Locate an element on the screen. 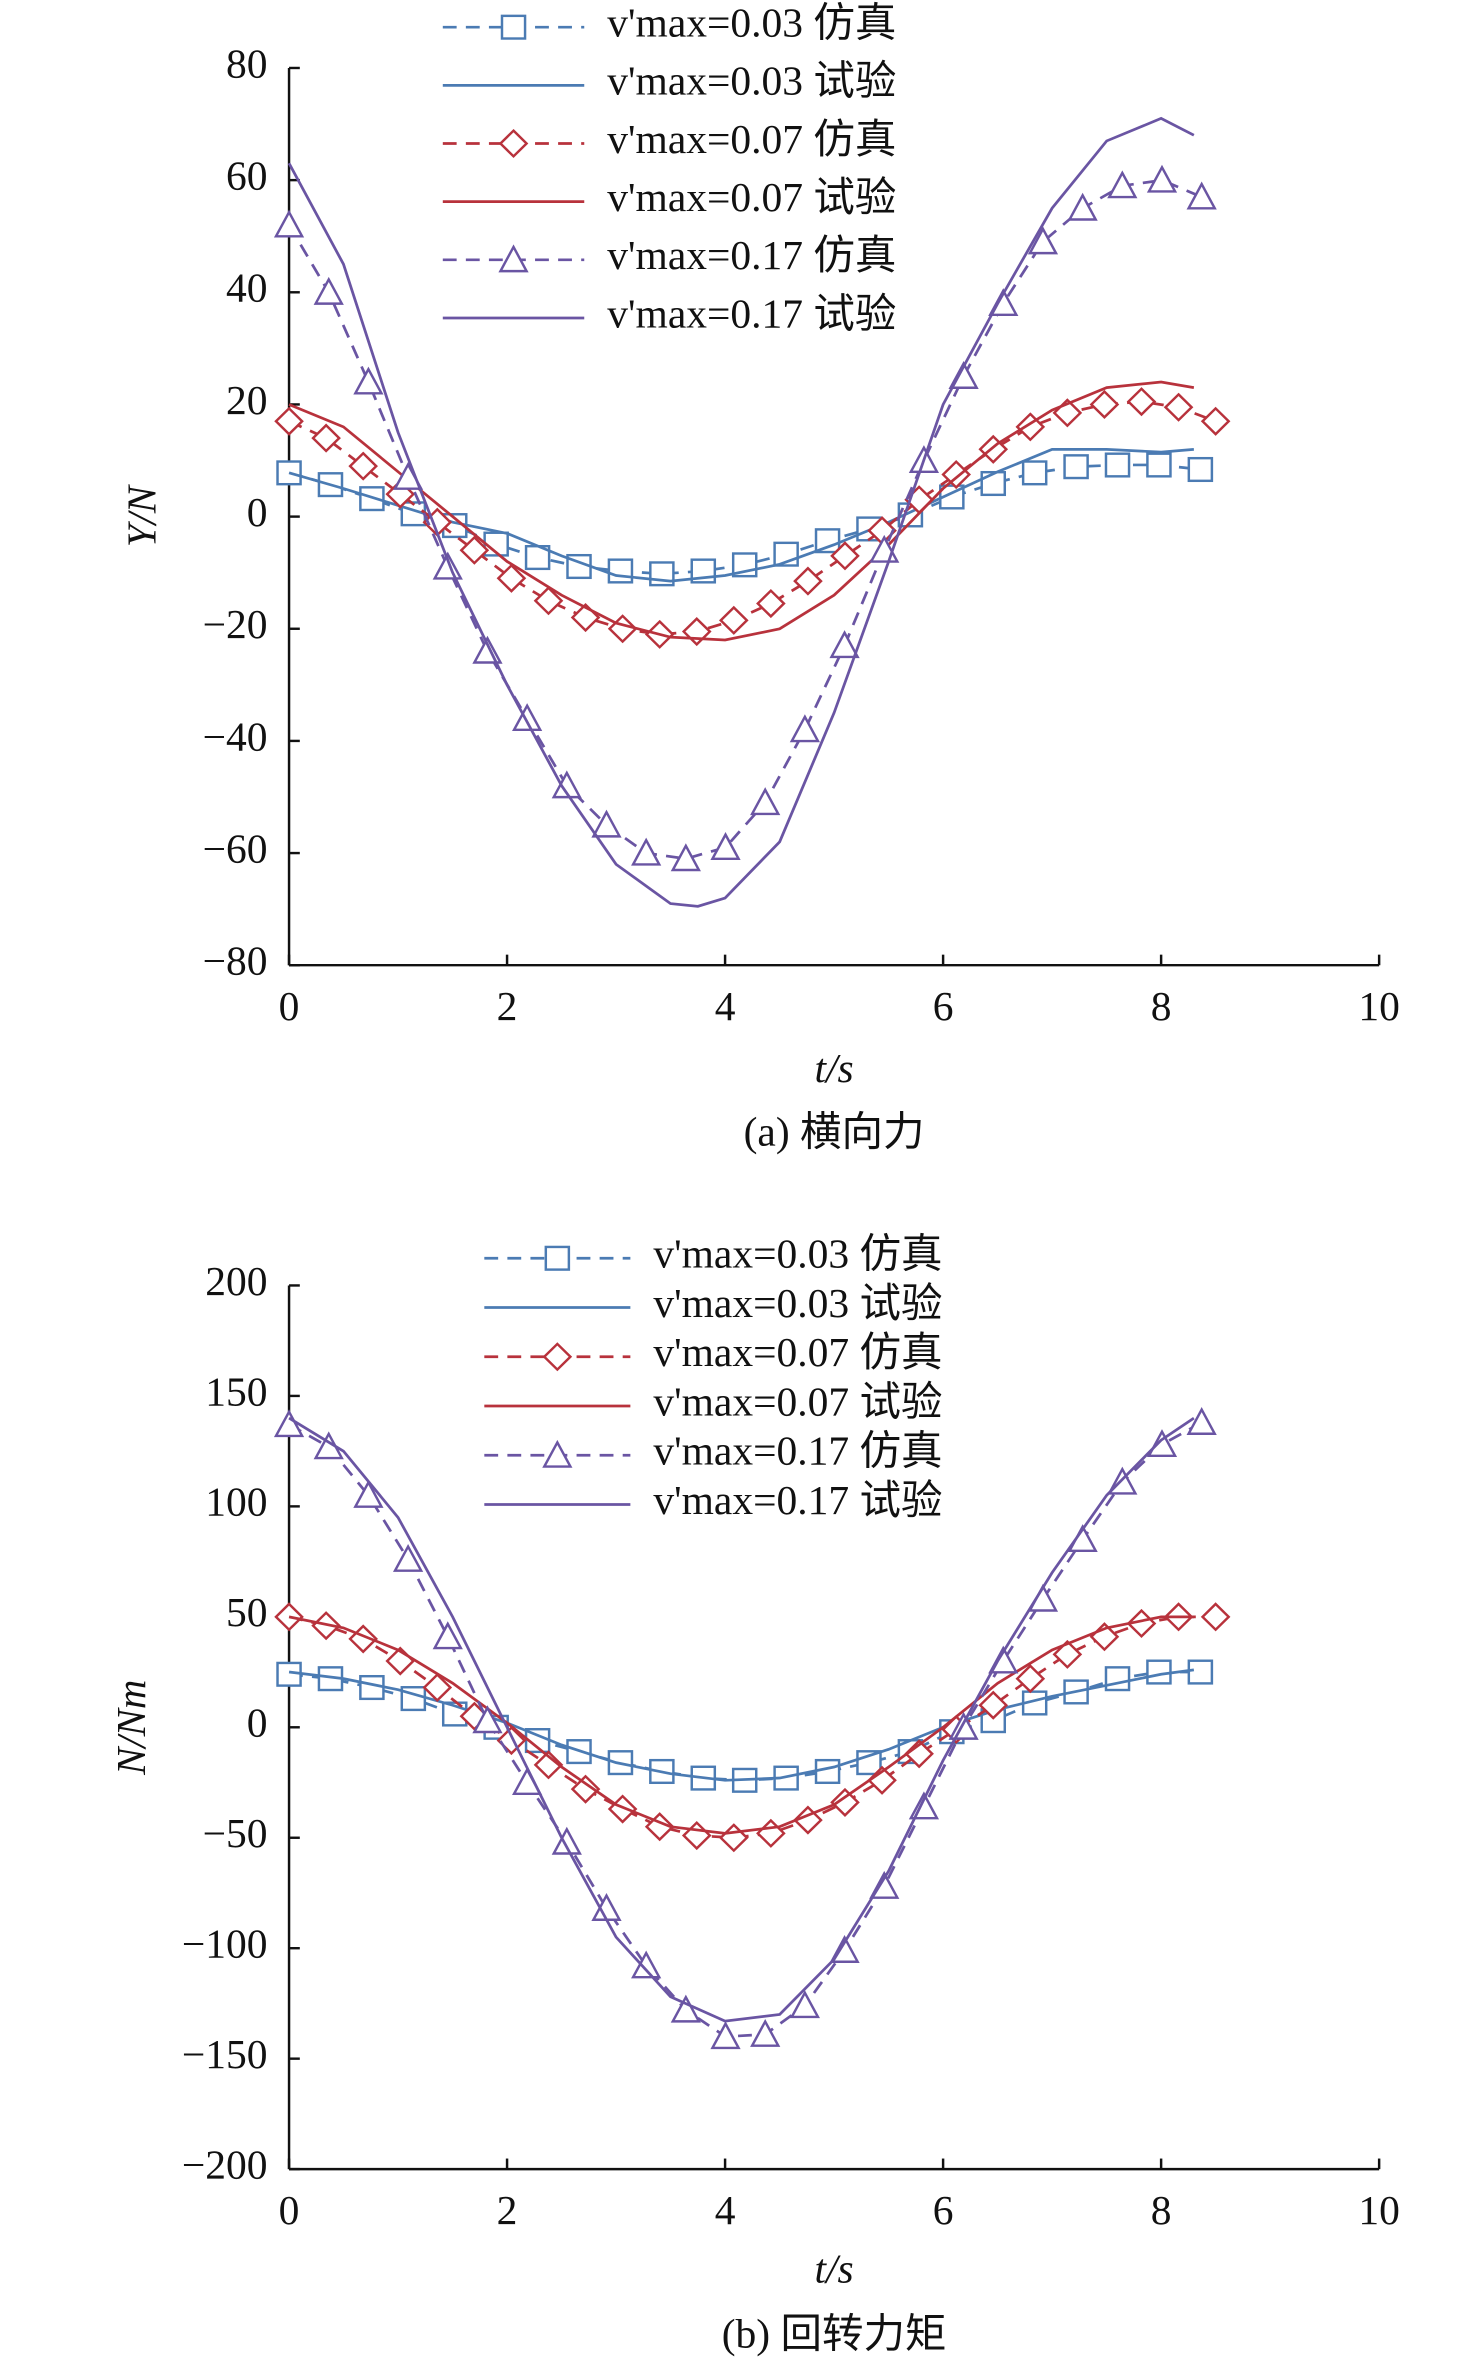 Image resolution: width=1476 pixels, height=2367 pixels. x-tick-label: 2 is located at coordinates (507, 2210).